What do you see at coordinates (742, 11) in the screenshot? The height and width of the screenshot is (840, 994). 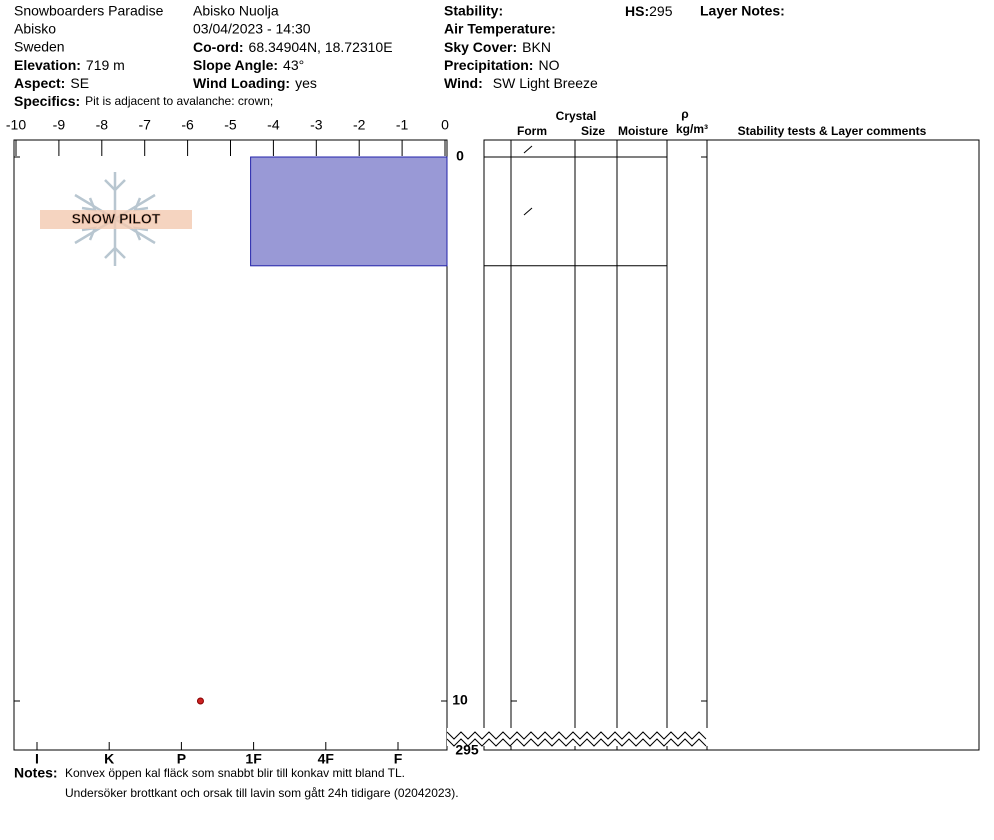 I see `layer-notes: Layer Notes:` at bounding box center [742, 11].